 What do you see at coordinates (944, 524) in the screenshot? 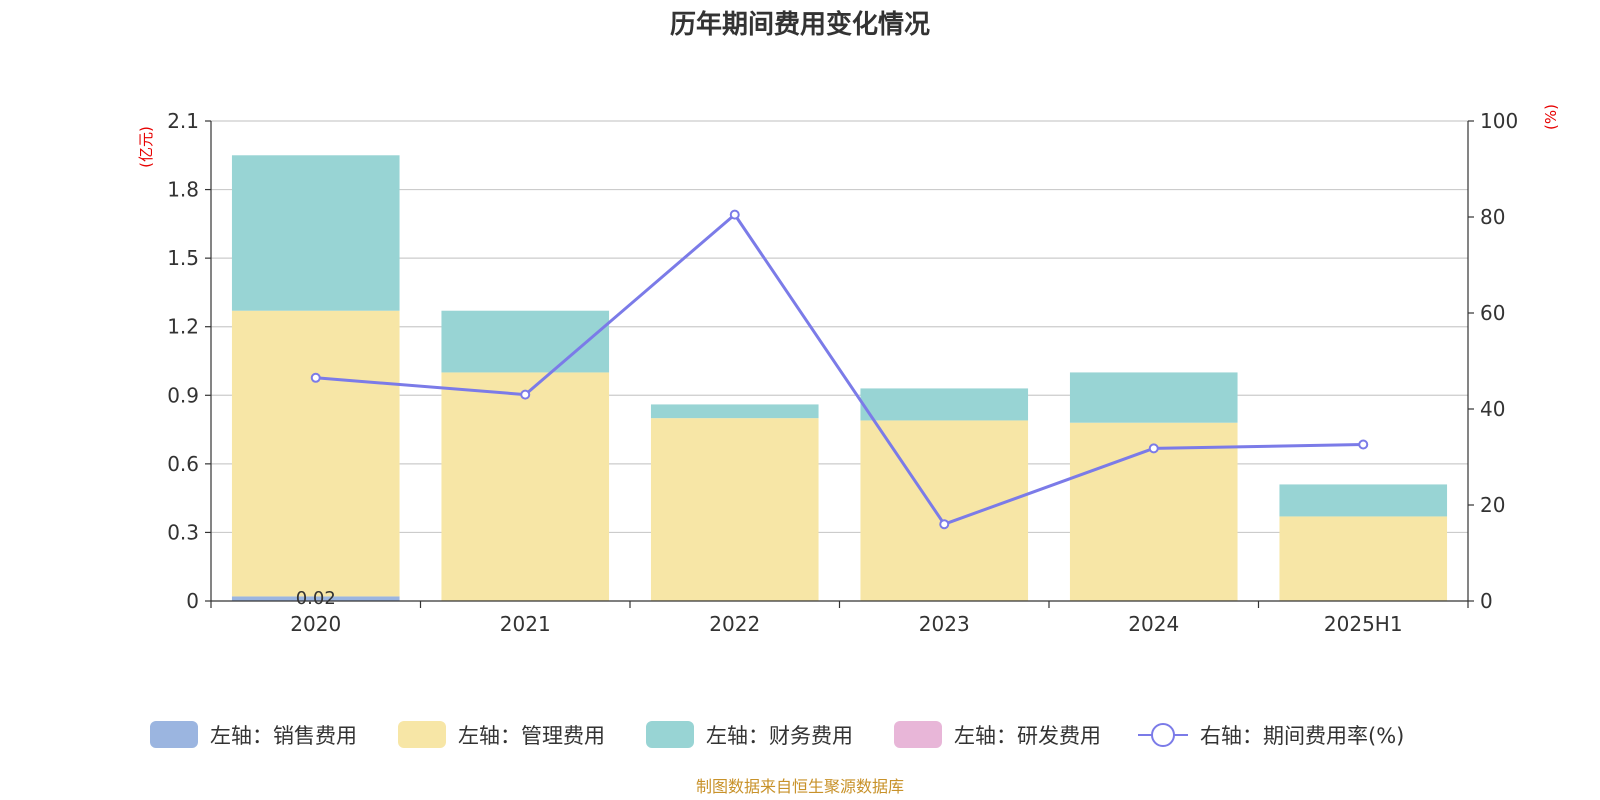
I see `rate-point-2023` at bounding box center [944, 524].